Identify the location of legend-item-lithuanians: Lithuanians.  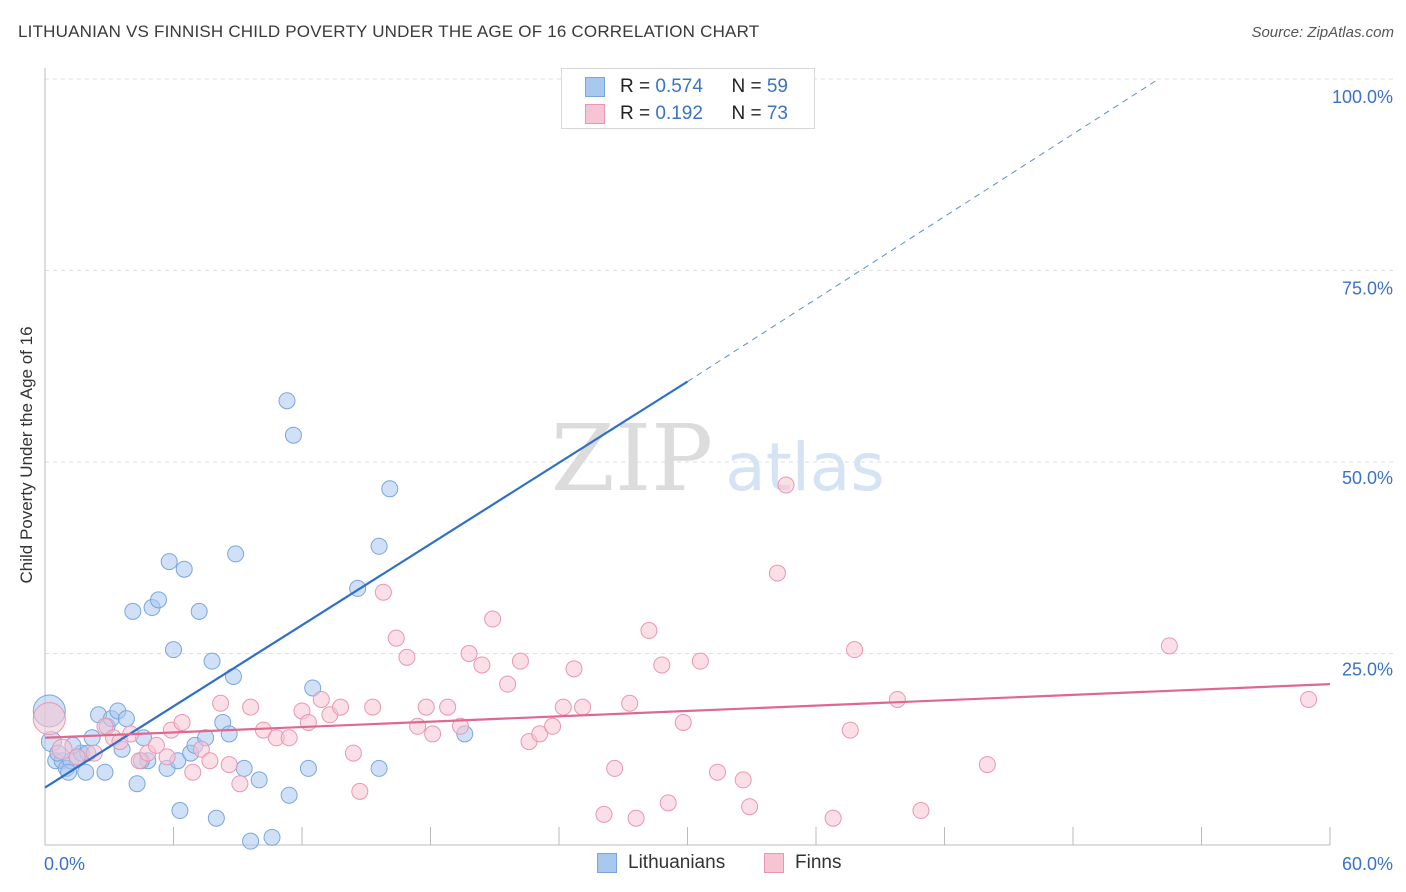
(661, 863).